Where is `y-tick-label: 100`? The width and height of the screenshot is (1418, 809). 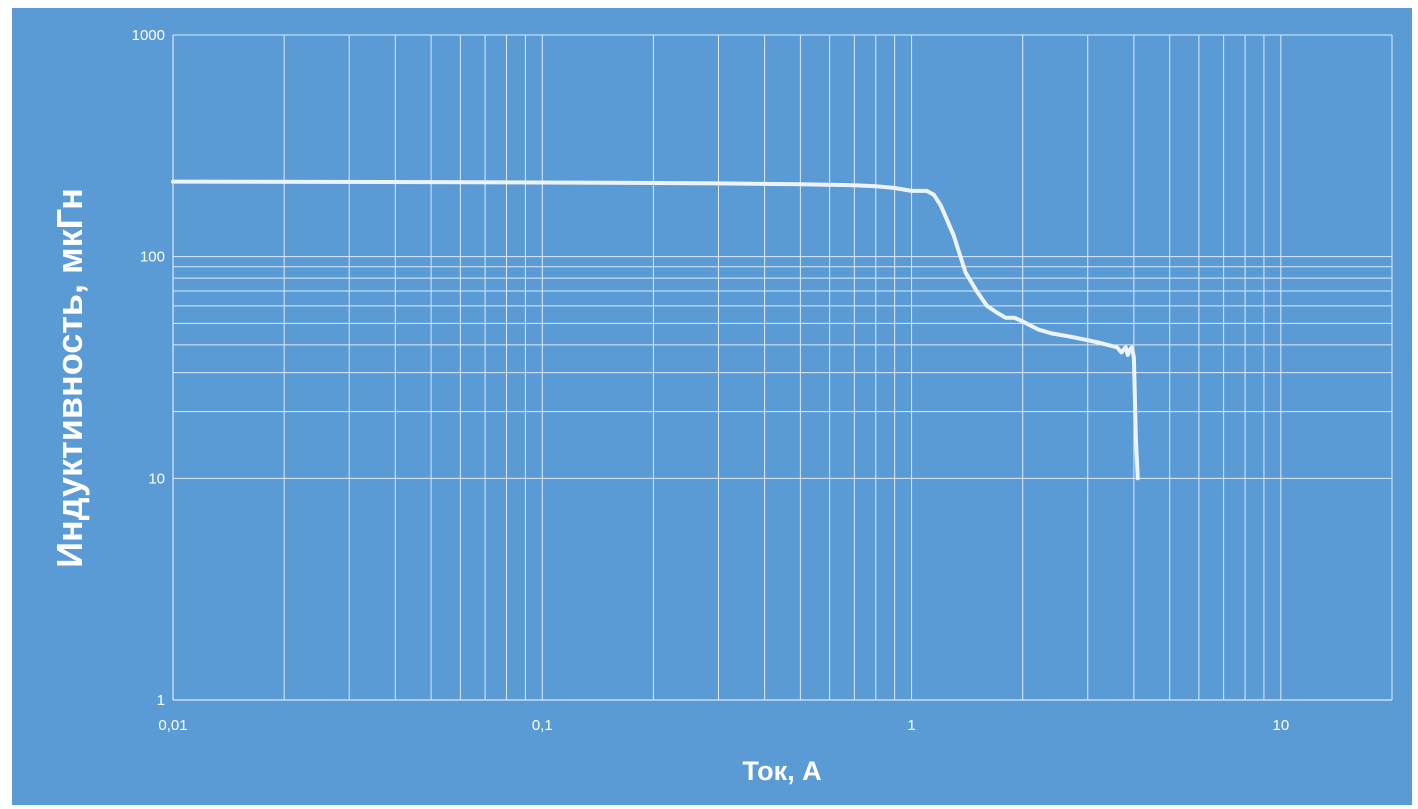 y-tick-label: 100 is located at coordinates (152, 257).